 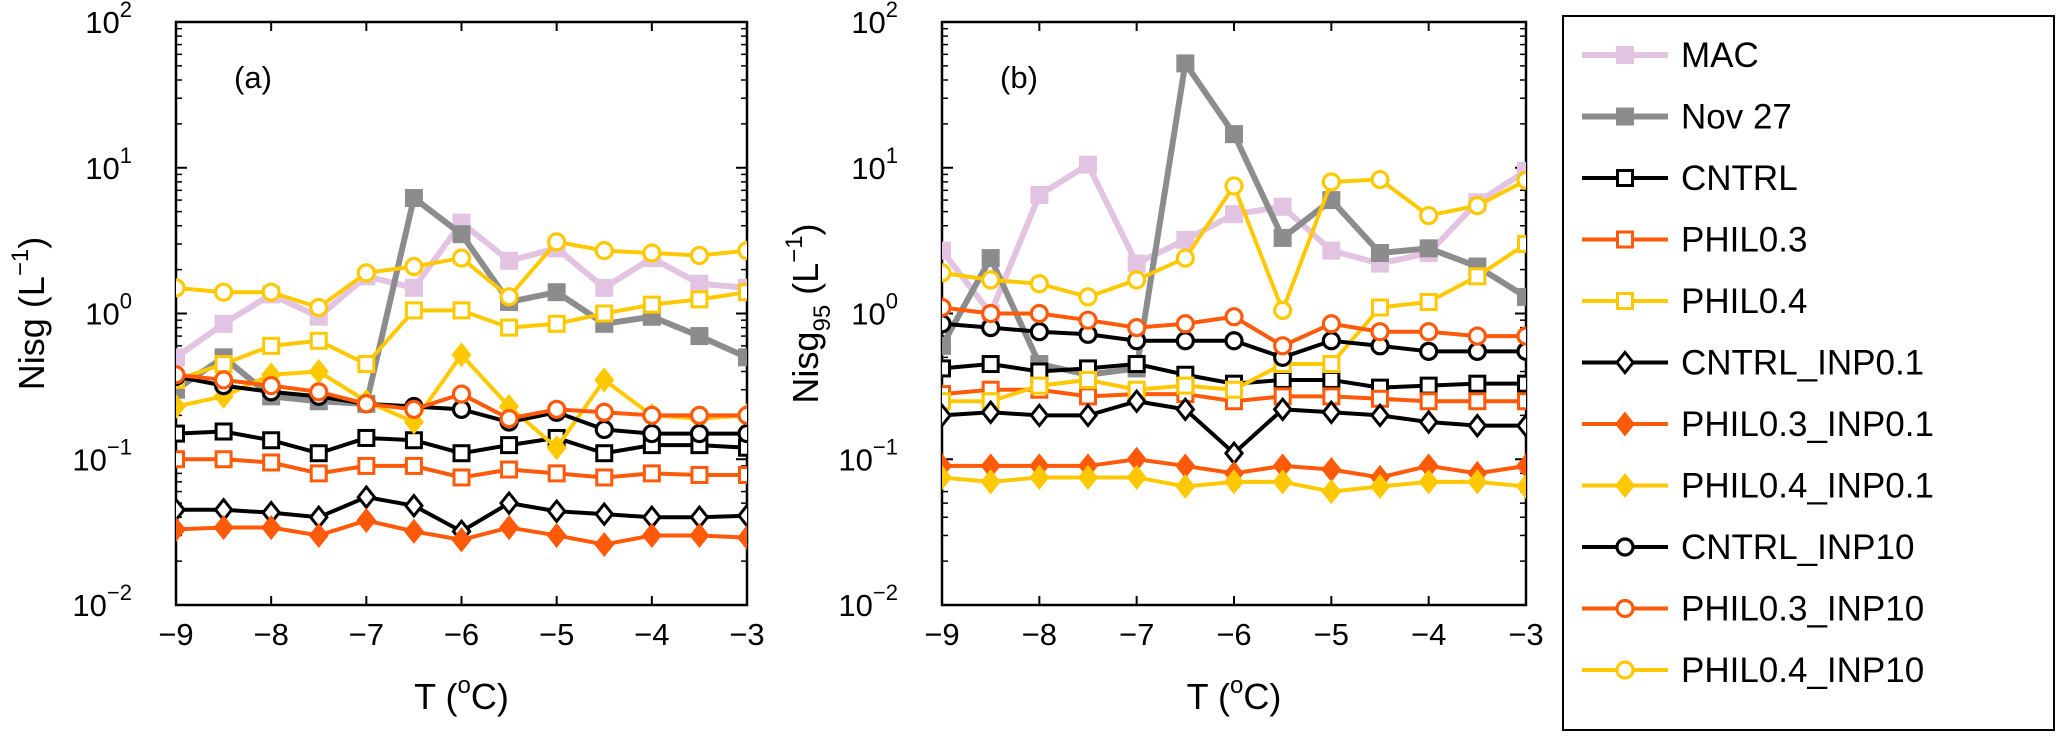 I want to click on x-tick-label: −7, so click(x=366, y=634).